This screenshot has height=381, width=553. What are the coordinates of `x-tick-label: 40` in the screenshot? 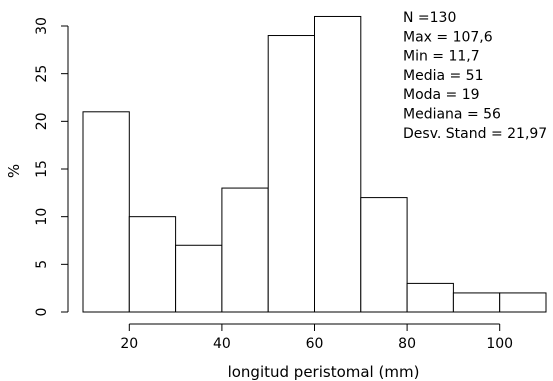 It's located at (222, 344).